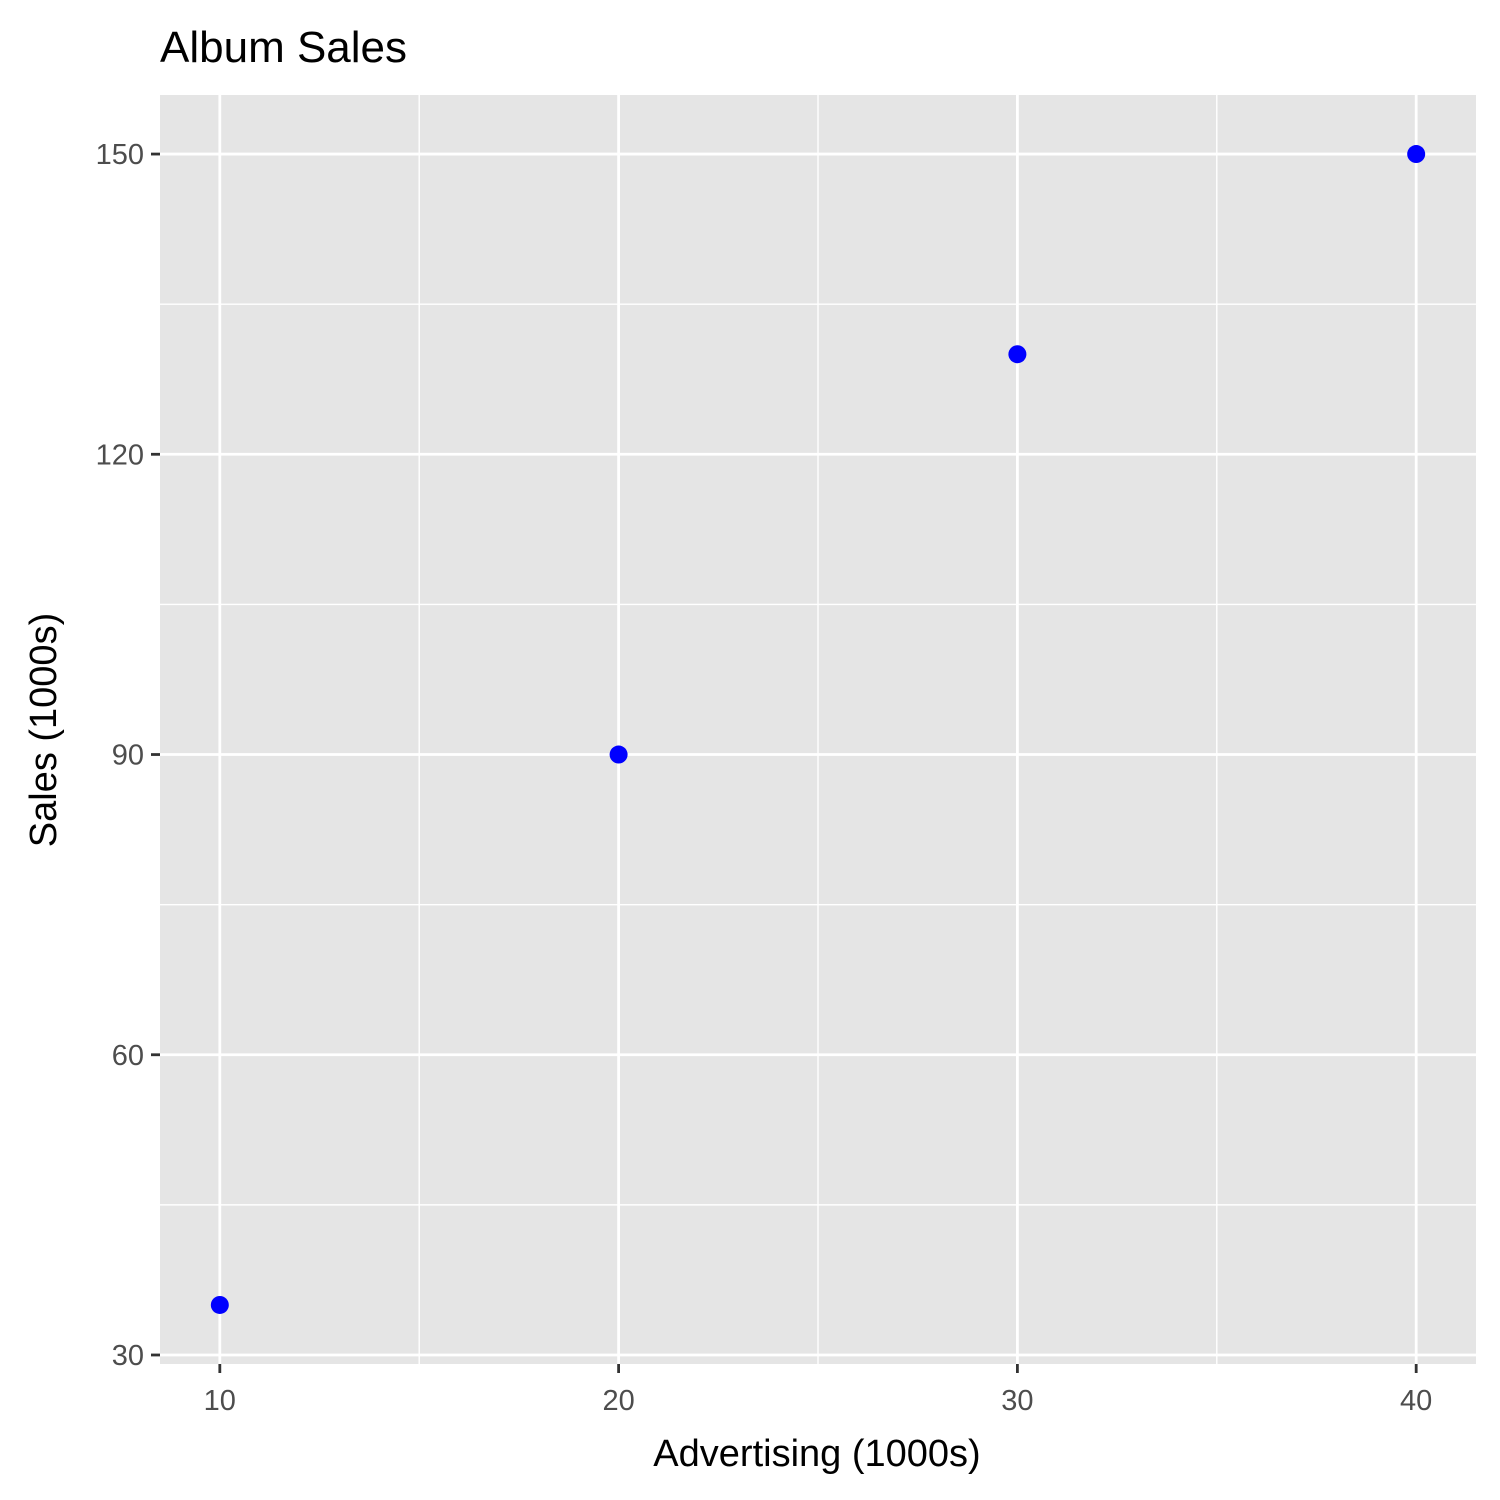 This screenshot has height=1500, width=1500. Describe the element at coordinates (44, 730) in the screenshot. I see `y-axis-label: Sales (1000s)` at that location.